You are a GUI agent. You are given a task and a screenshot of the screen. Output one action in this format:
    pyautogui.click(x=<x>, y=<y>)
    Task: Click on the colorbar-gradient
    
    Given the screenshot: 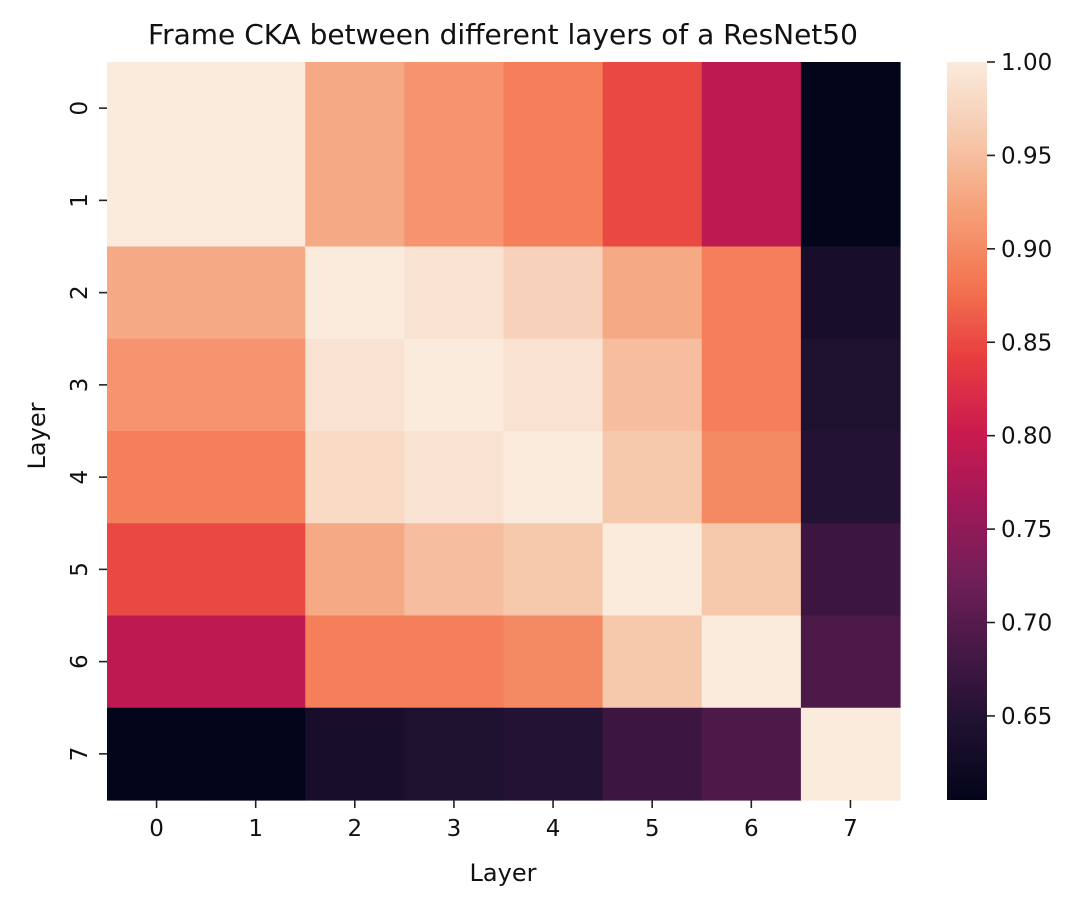 What is the action you would take?
    pyautogui.click(x=967, y=431)
    